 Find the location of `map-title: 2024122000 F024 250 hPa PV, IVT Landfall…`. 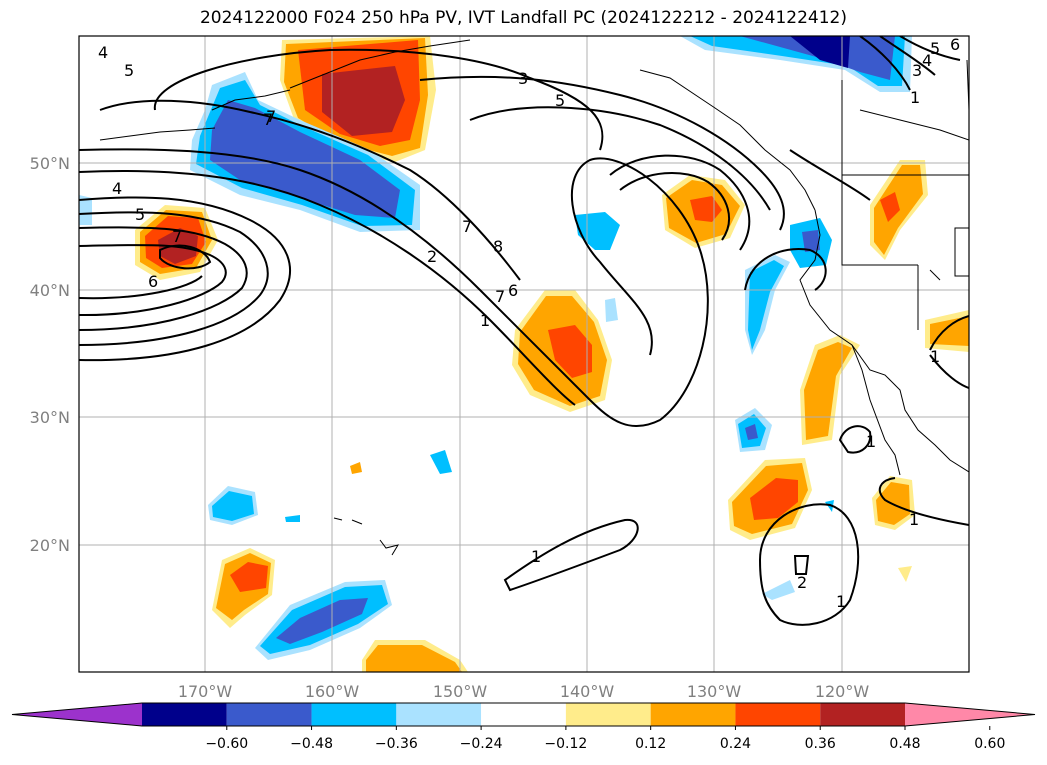

map-title: 2024122000 F024 250 hPa PV, IVT Landfall… is located at coordinates (523, 18).